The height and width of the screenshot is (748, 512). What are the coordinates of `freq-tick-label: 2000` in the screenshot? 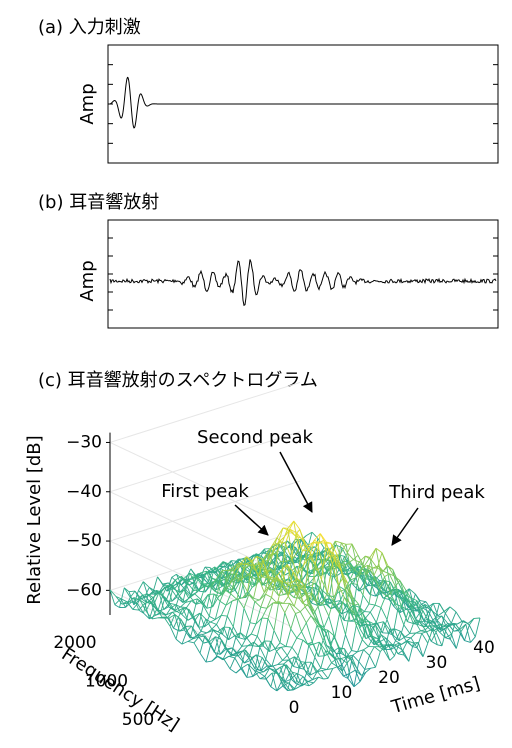 It's located at (74, 643).